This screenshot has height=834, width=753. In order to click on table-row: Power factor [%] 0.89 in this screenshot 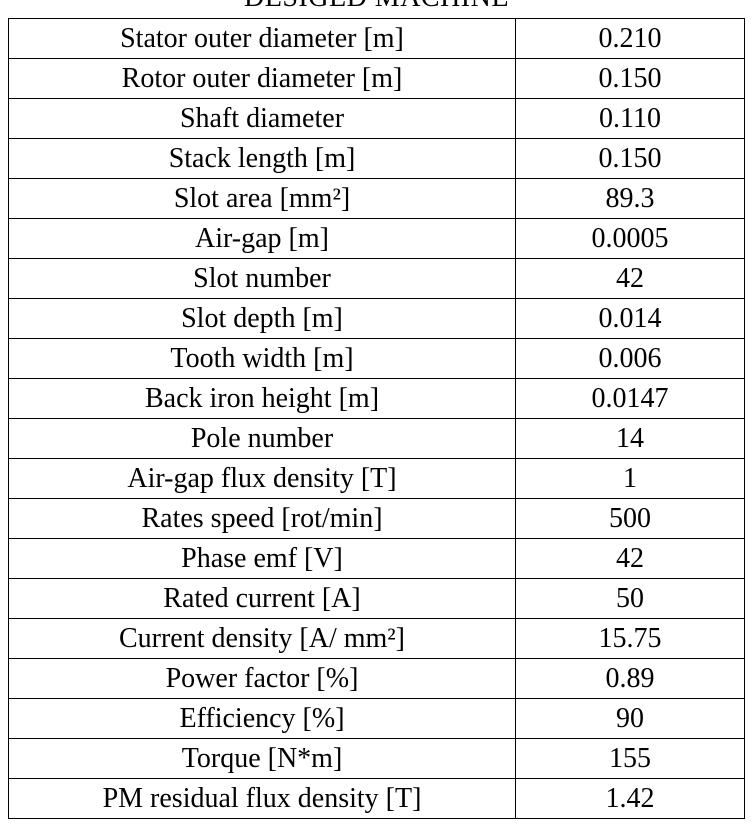, I will do `click(376, 678)`.